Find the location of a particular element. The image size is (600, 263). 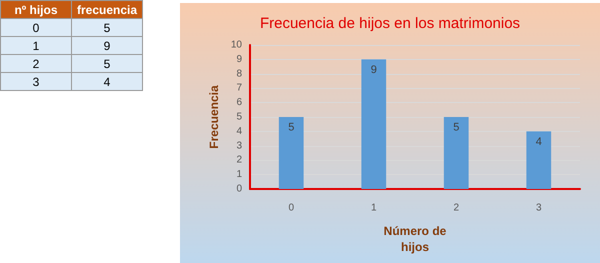

x-tick-label: 0 is located at coordinates (291, 208).